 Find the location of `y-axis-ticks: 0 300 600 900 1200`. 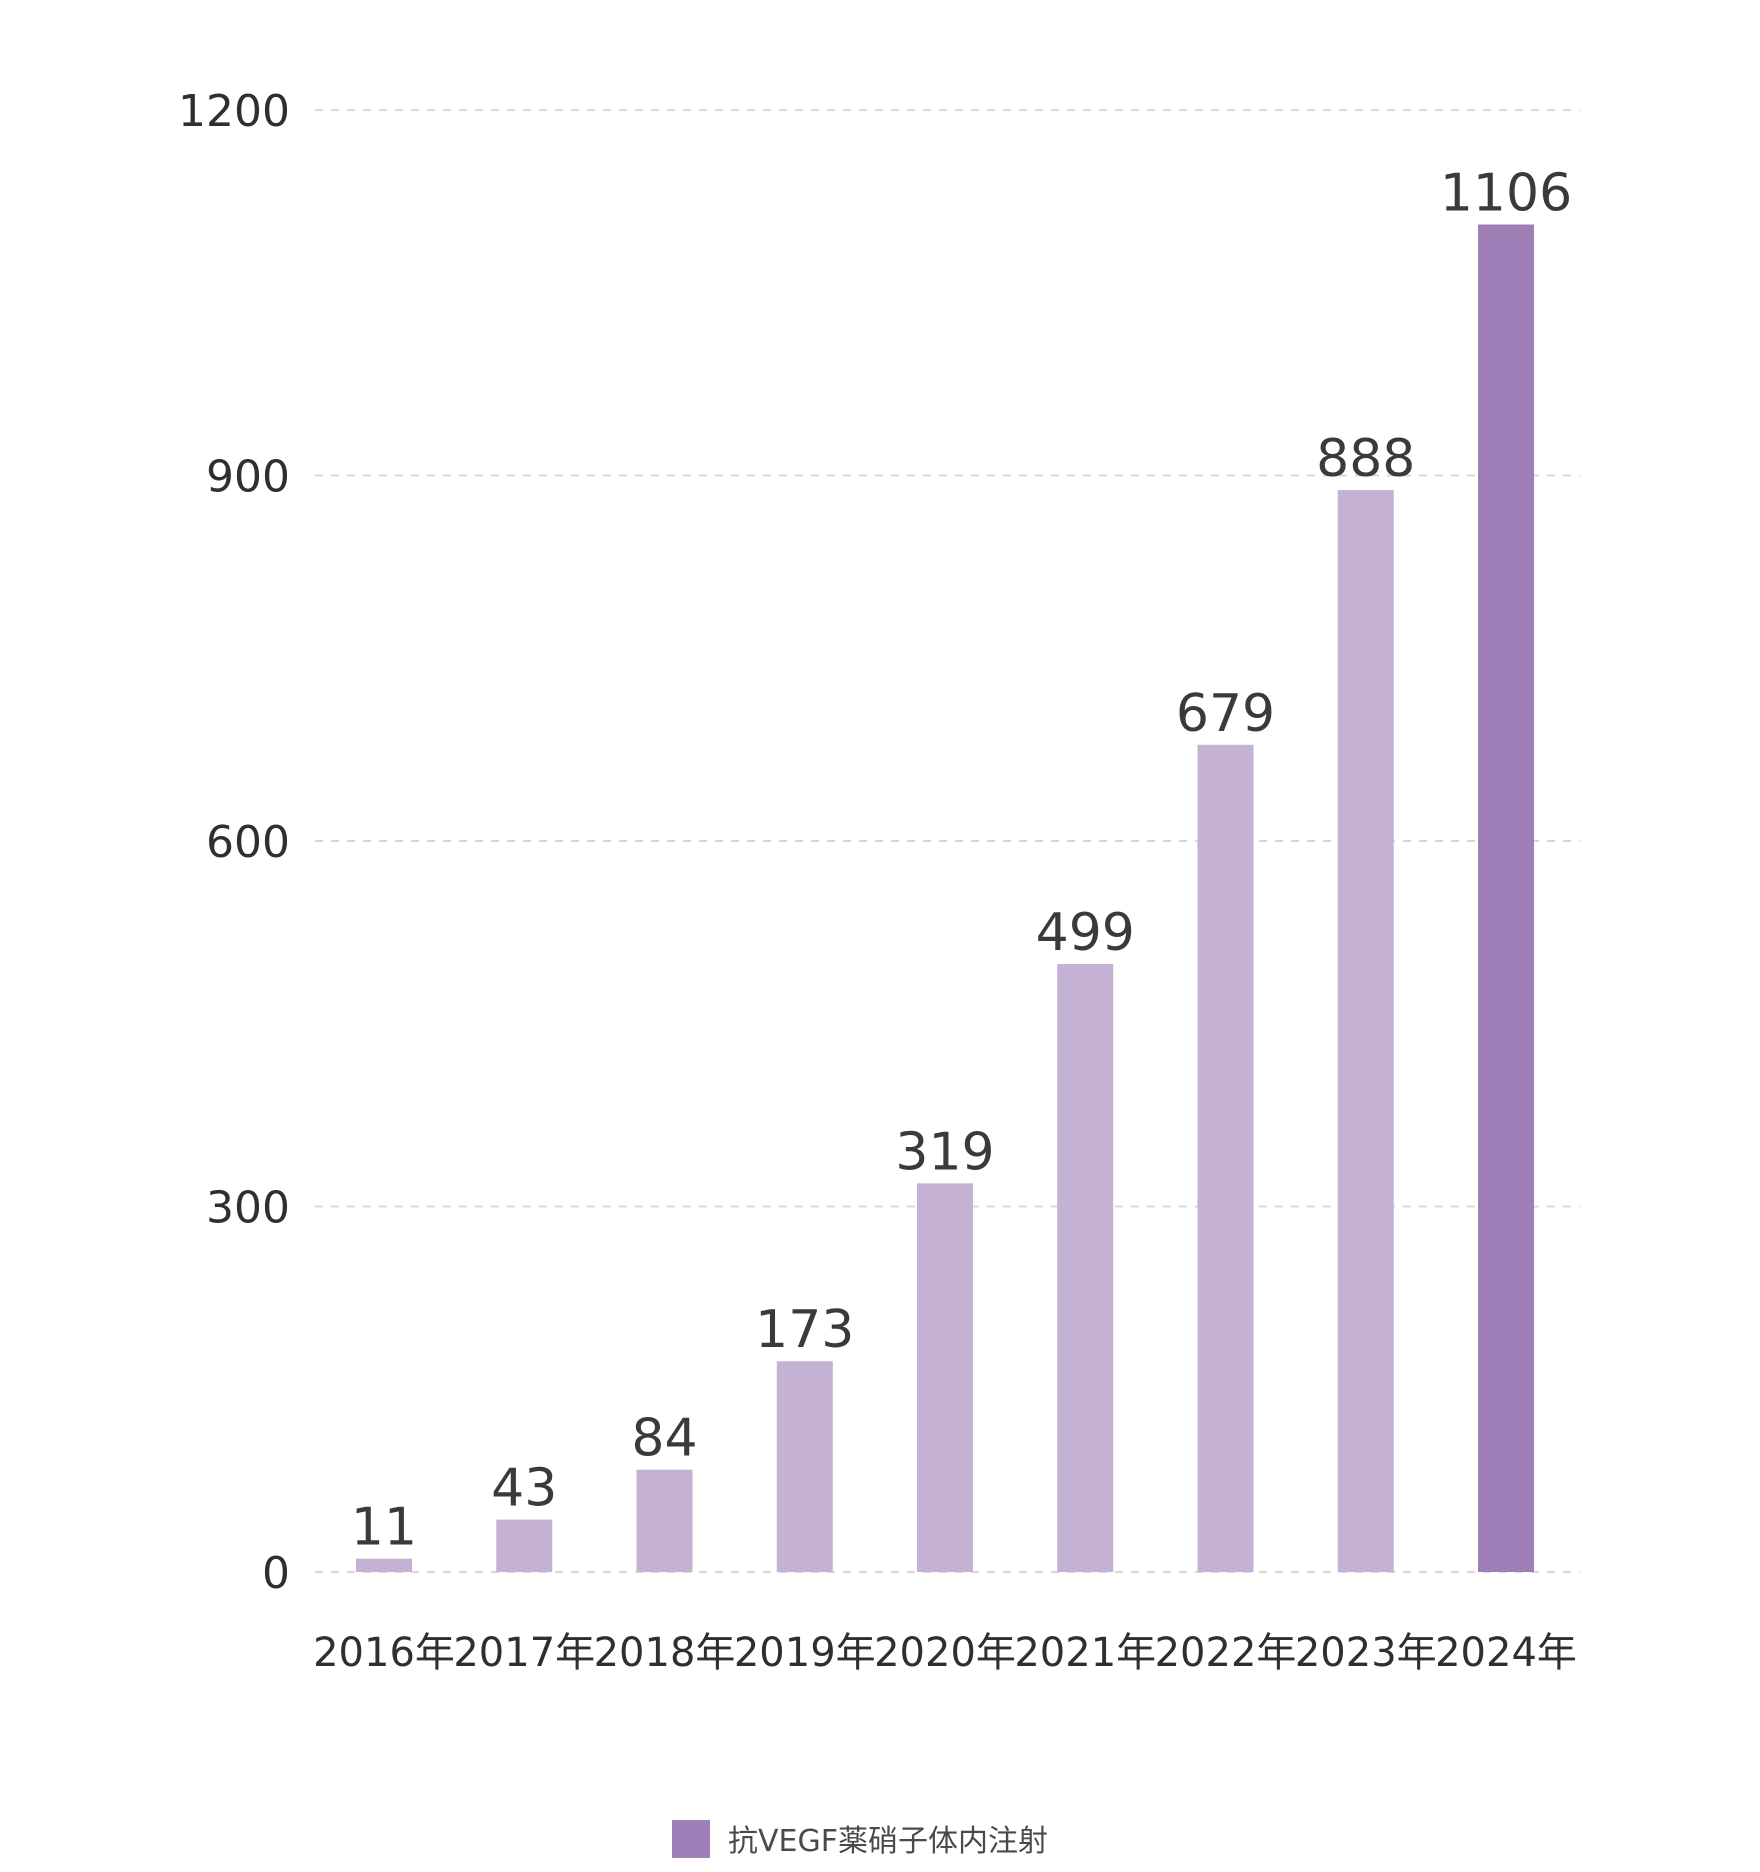

y-axis-ticks: 0 300 600 900 1200 is located at coordinates (234, 842).